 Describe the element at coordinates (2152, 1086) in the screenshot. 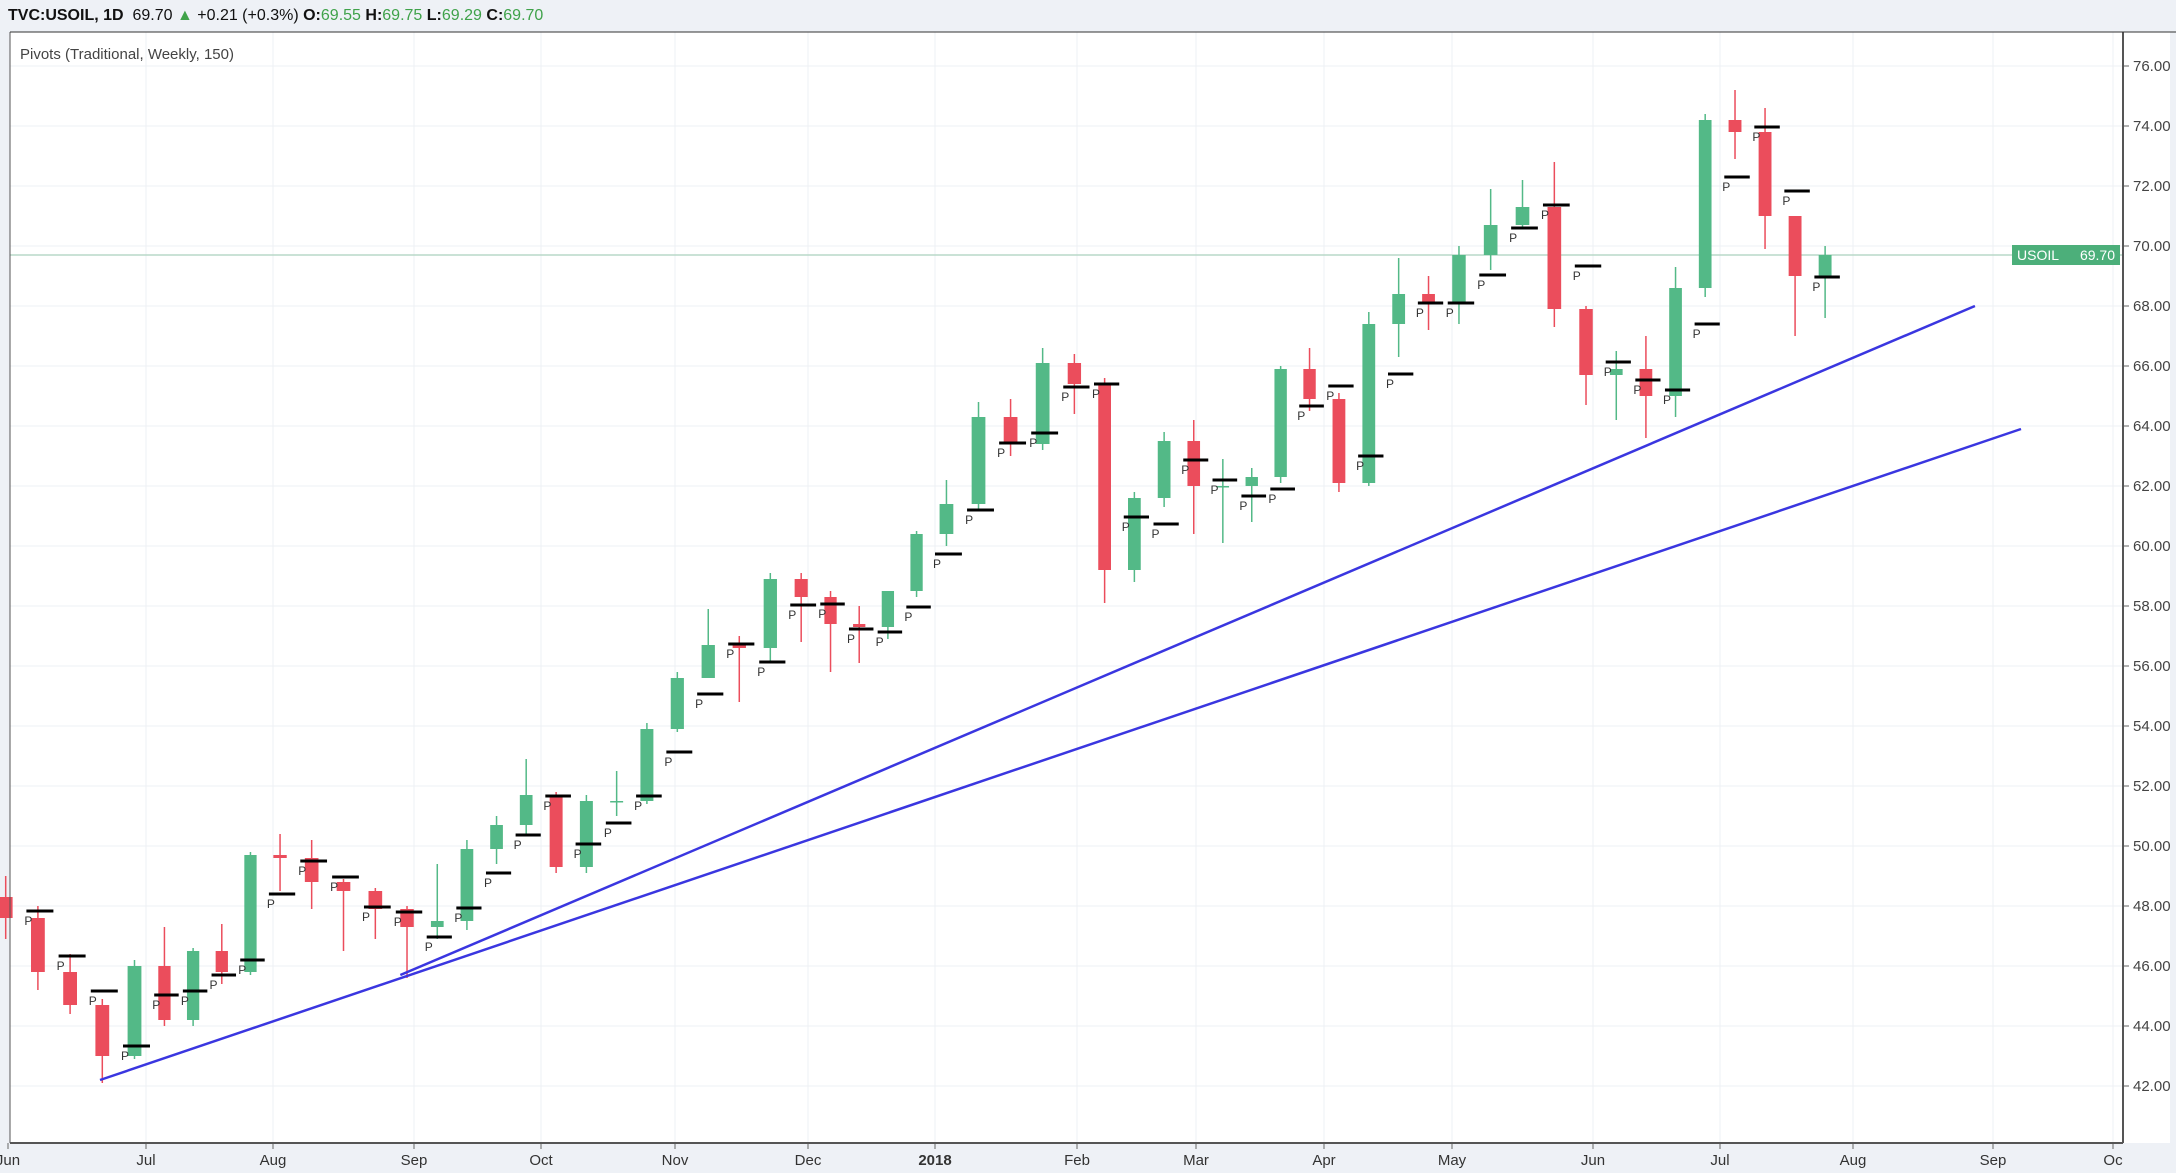

I see `y-tick-label: 42.00` at that location.